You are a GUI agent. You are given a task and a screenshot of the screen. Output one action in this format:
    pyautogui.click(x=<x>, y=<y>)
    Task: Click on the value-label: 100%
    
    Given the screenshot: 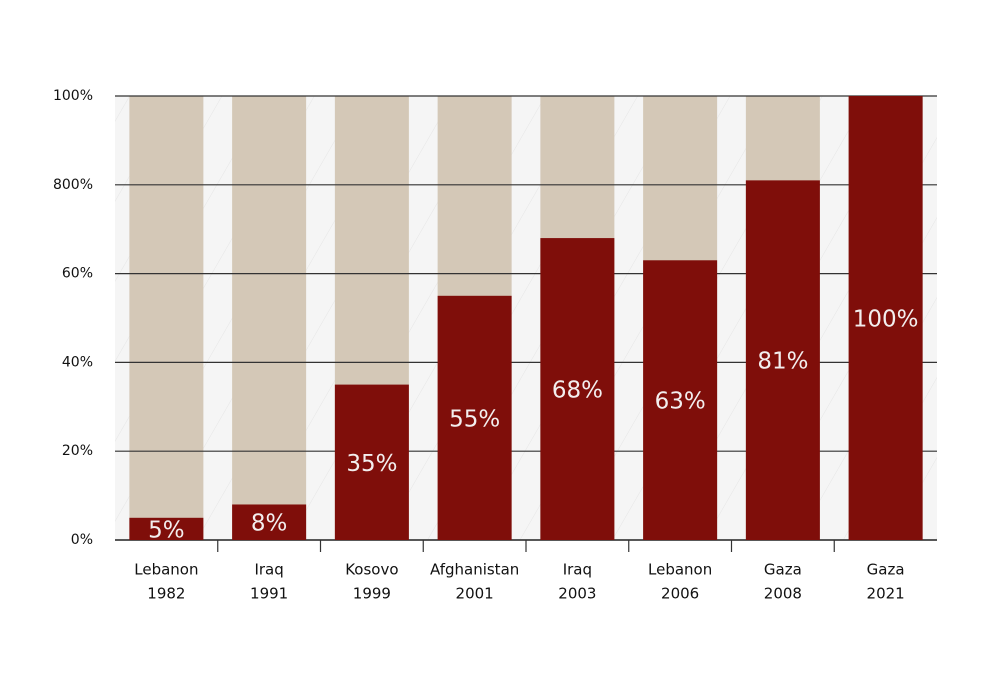 What is the action you would take?
    pyautogui.click(x=886, y=320)
    